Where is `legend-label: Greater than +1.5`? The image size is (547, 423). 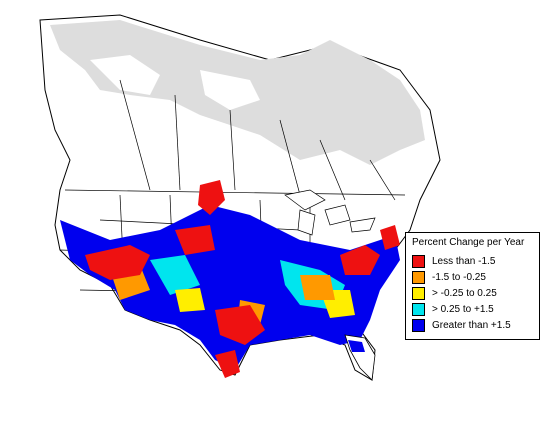
legend-label: Greater than +1.5 is located at coordinates (471, 325).